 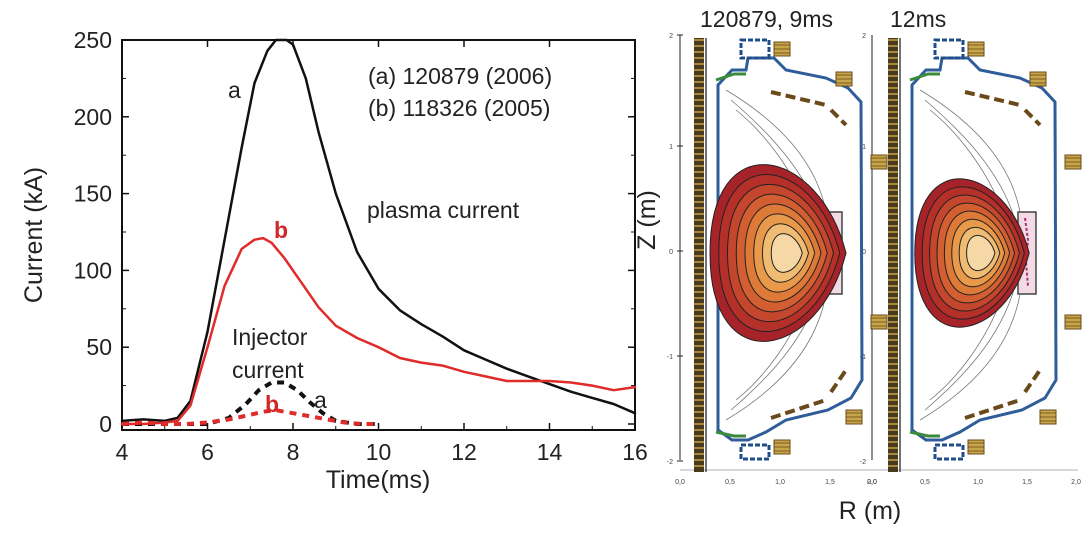 What do you see at coordinates (671, 252) in the screenshot?
I see `eq-y-tick-label: 0` at bounding box center [671, 252].